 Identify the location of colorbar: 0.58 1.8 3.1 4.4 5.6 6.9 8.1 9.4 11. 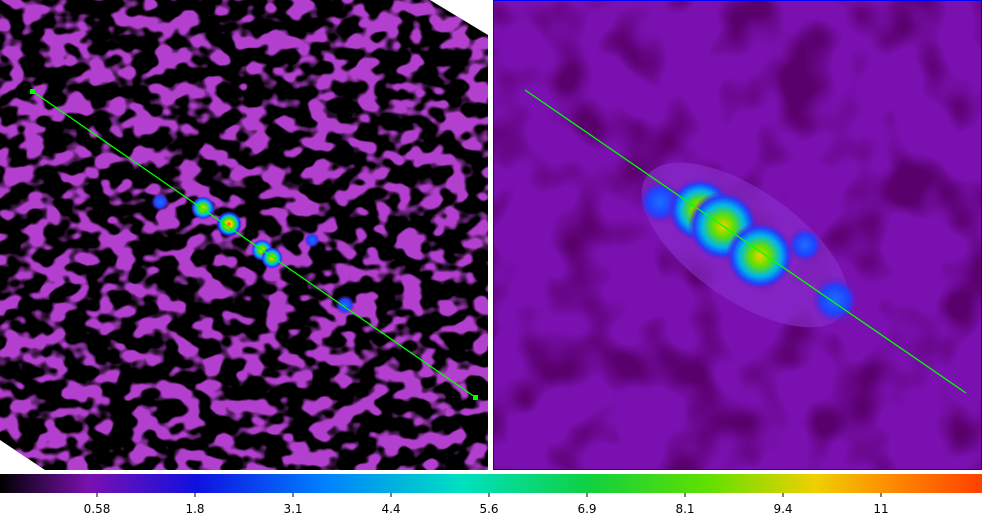
(491, 495).